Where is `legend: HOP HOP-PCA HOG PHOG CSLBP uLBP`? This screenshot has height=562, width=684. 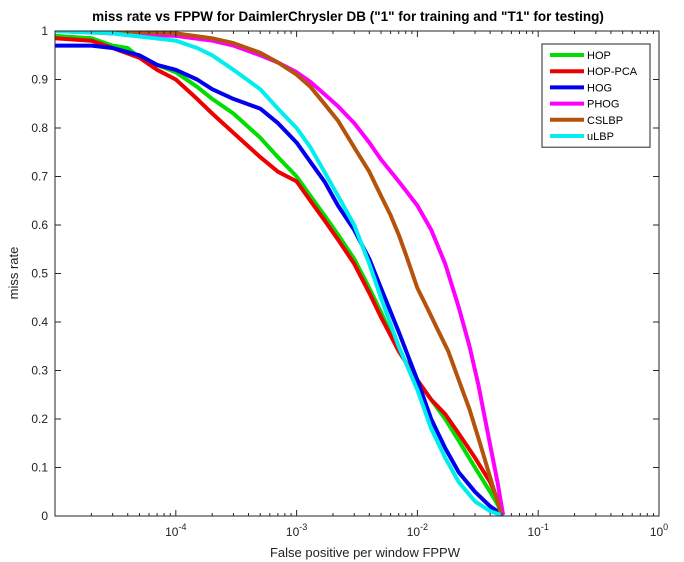 legend: HOP HOP-PCA HOG PHOG CSLBP uLBP is located at coordinates (596, 95).